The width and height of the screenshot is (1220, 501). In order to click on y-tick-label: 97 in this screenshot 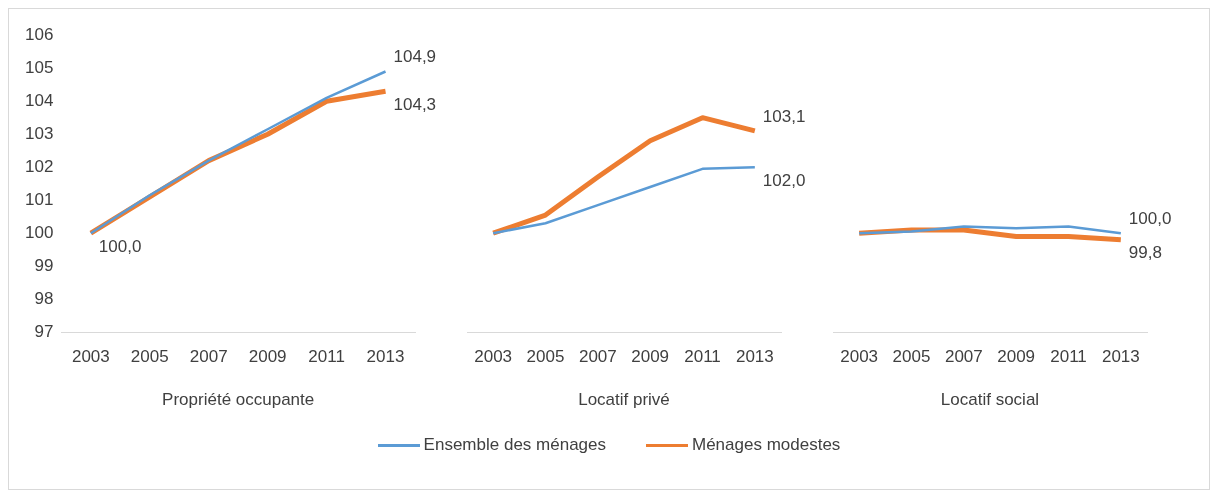, I will do `click(44, 331)`.